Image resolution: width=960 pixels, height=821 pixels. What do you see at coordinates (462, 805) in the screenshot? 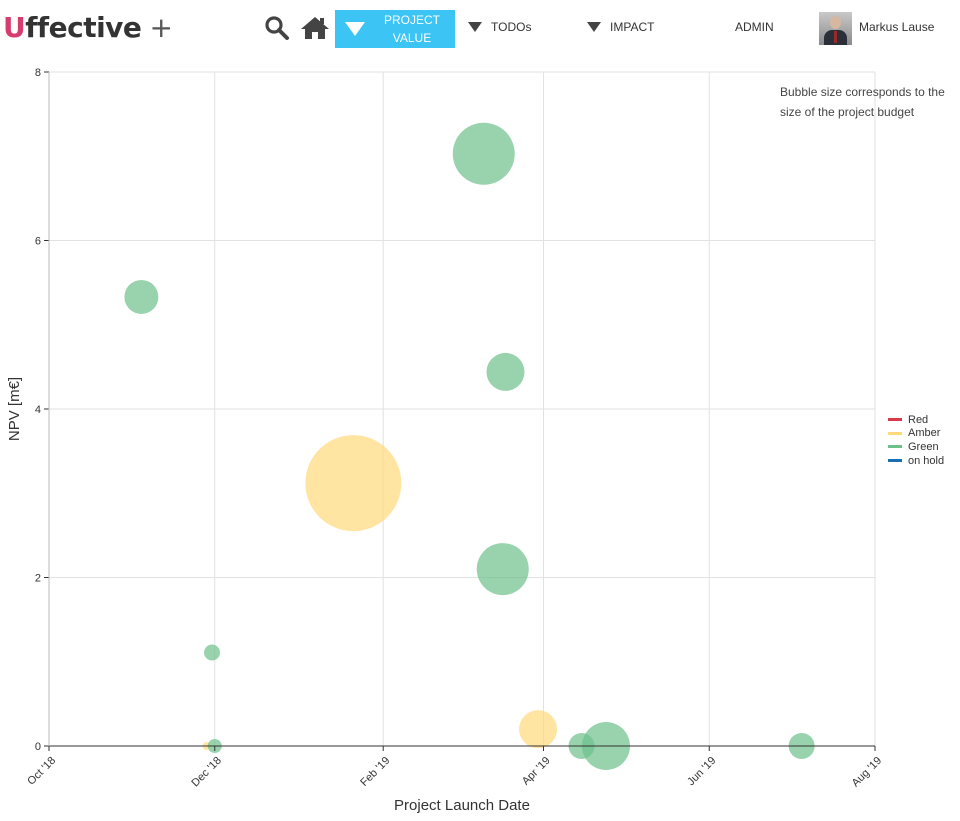
I see `x-axis-title: Project Launch Date` at bounding box center [462, 805].